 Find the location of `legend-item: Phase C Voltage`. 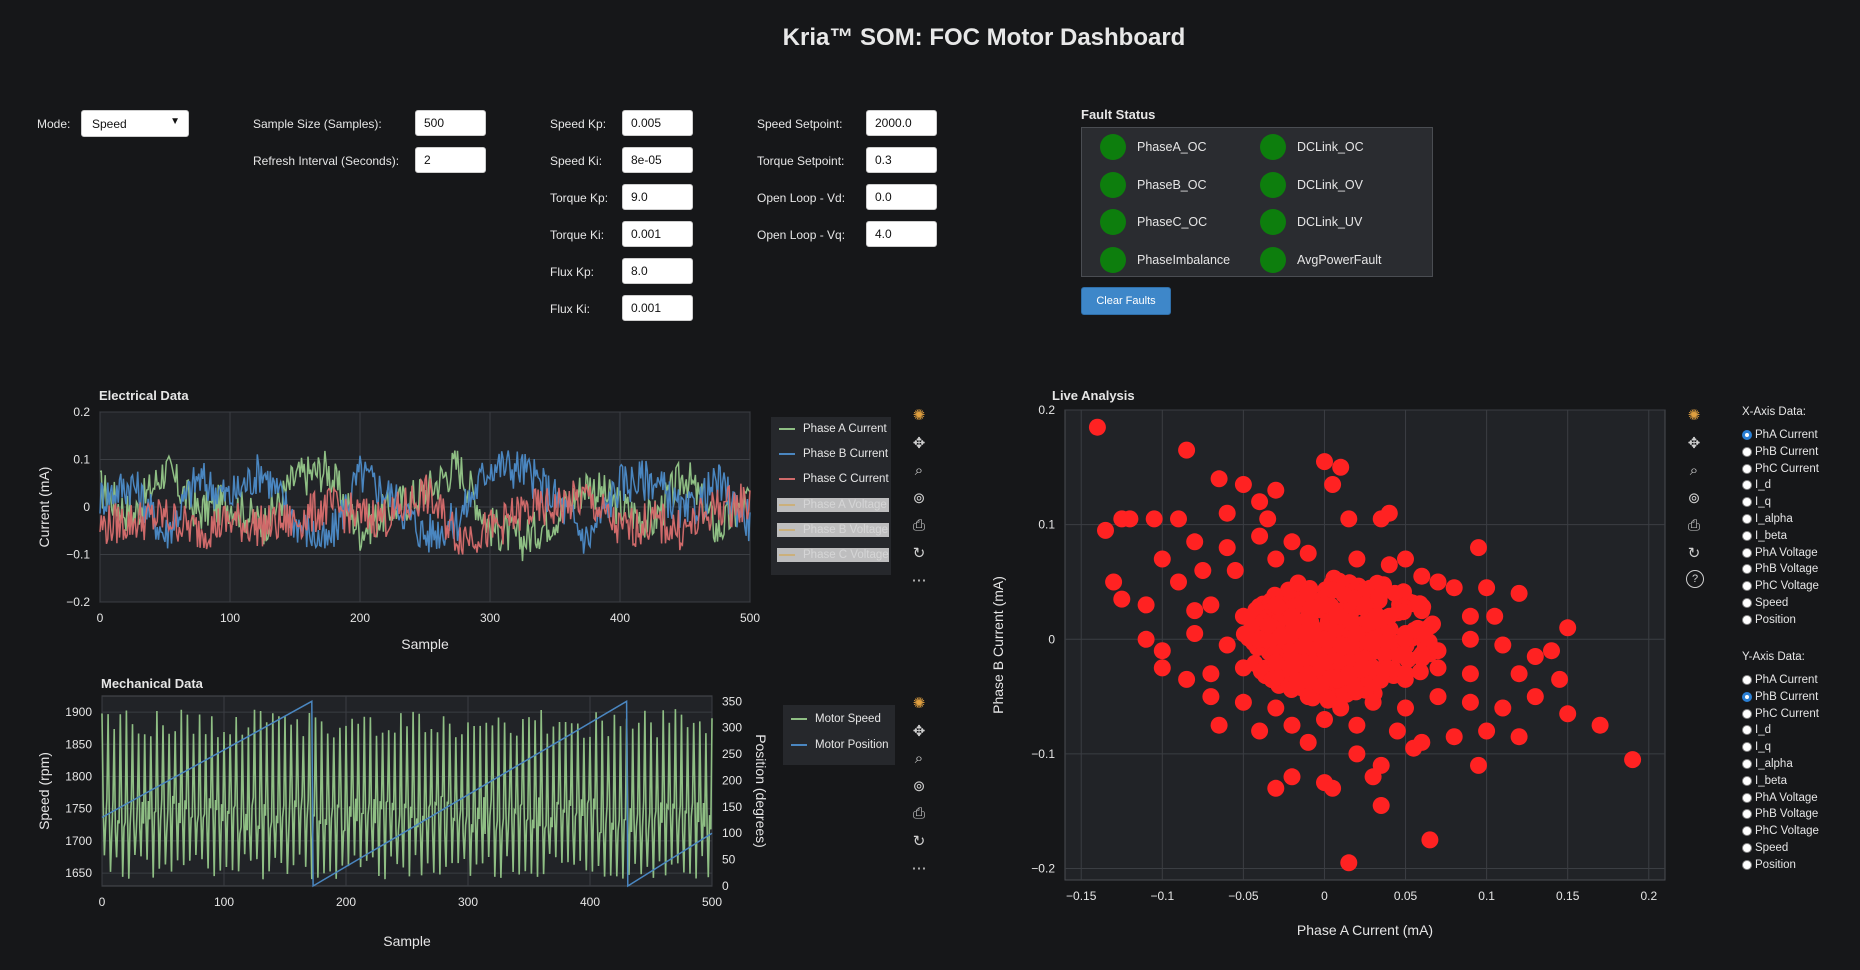

legend-item: Phase C Voltage is located at coordinates (833, 555).